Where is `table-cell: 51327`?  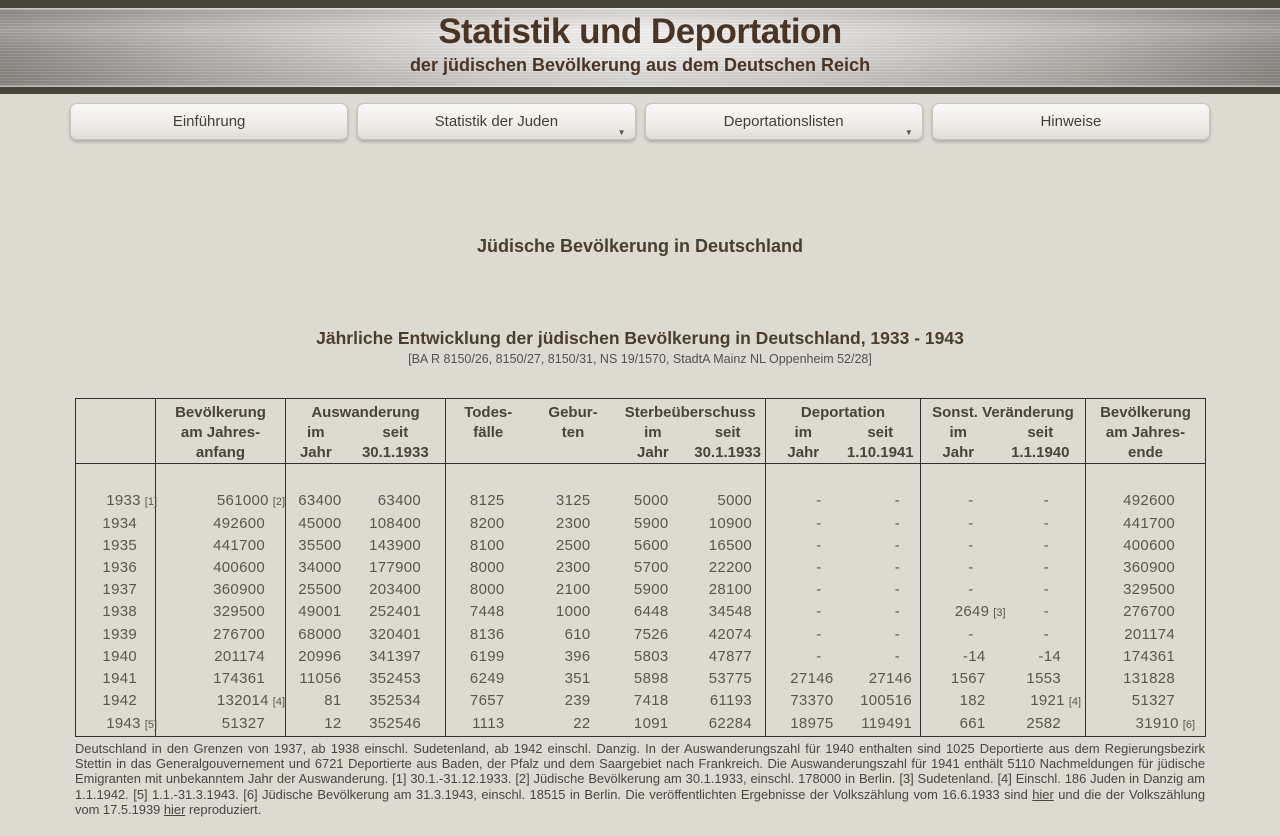
table-cell: 51327 is located at coordinates (1145, 701).